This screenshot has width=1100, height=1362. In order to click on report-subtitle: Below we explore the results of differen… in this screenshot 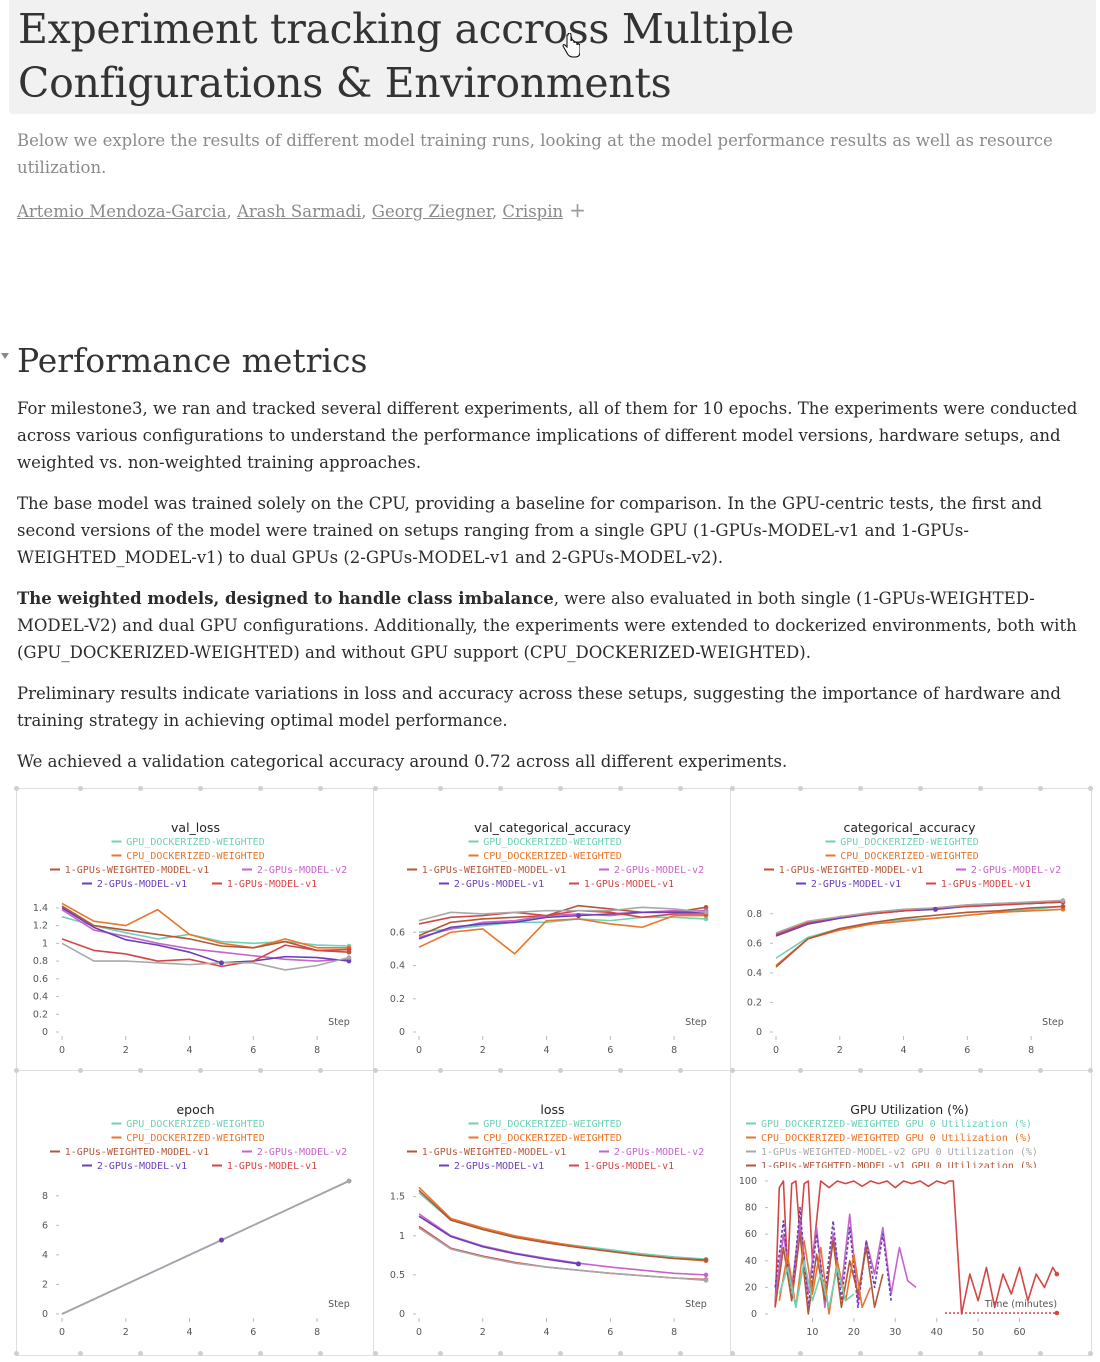, I will do `click(535, 154)`.